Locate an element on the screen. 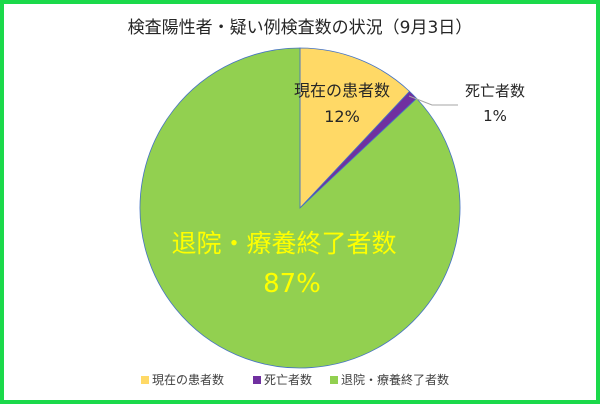  slice-label-name-0: 現在の患者数 is located at coordinates (342, 90).